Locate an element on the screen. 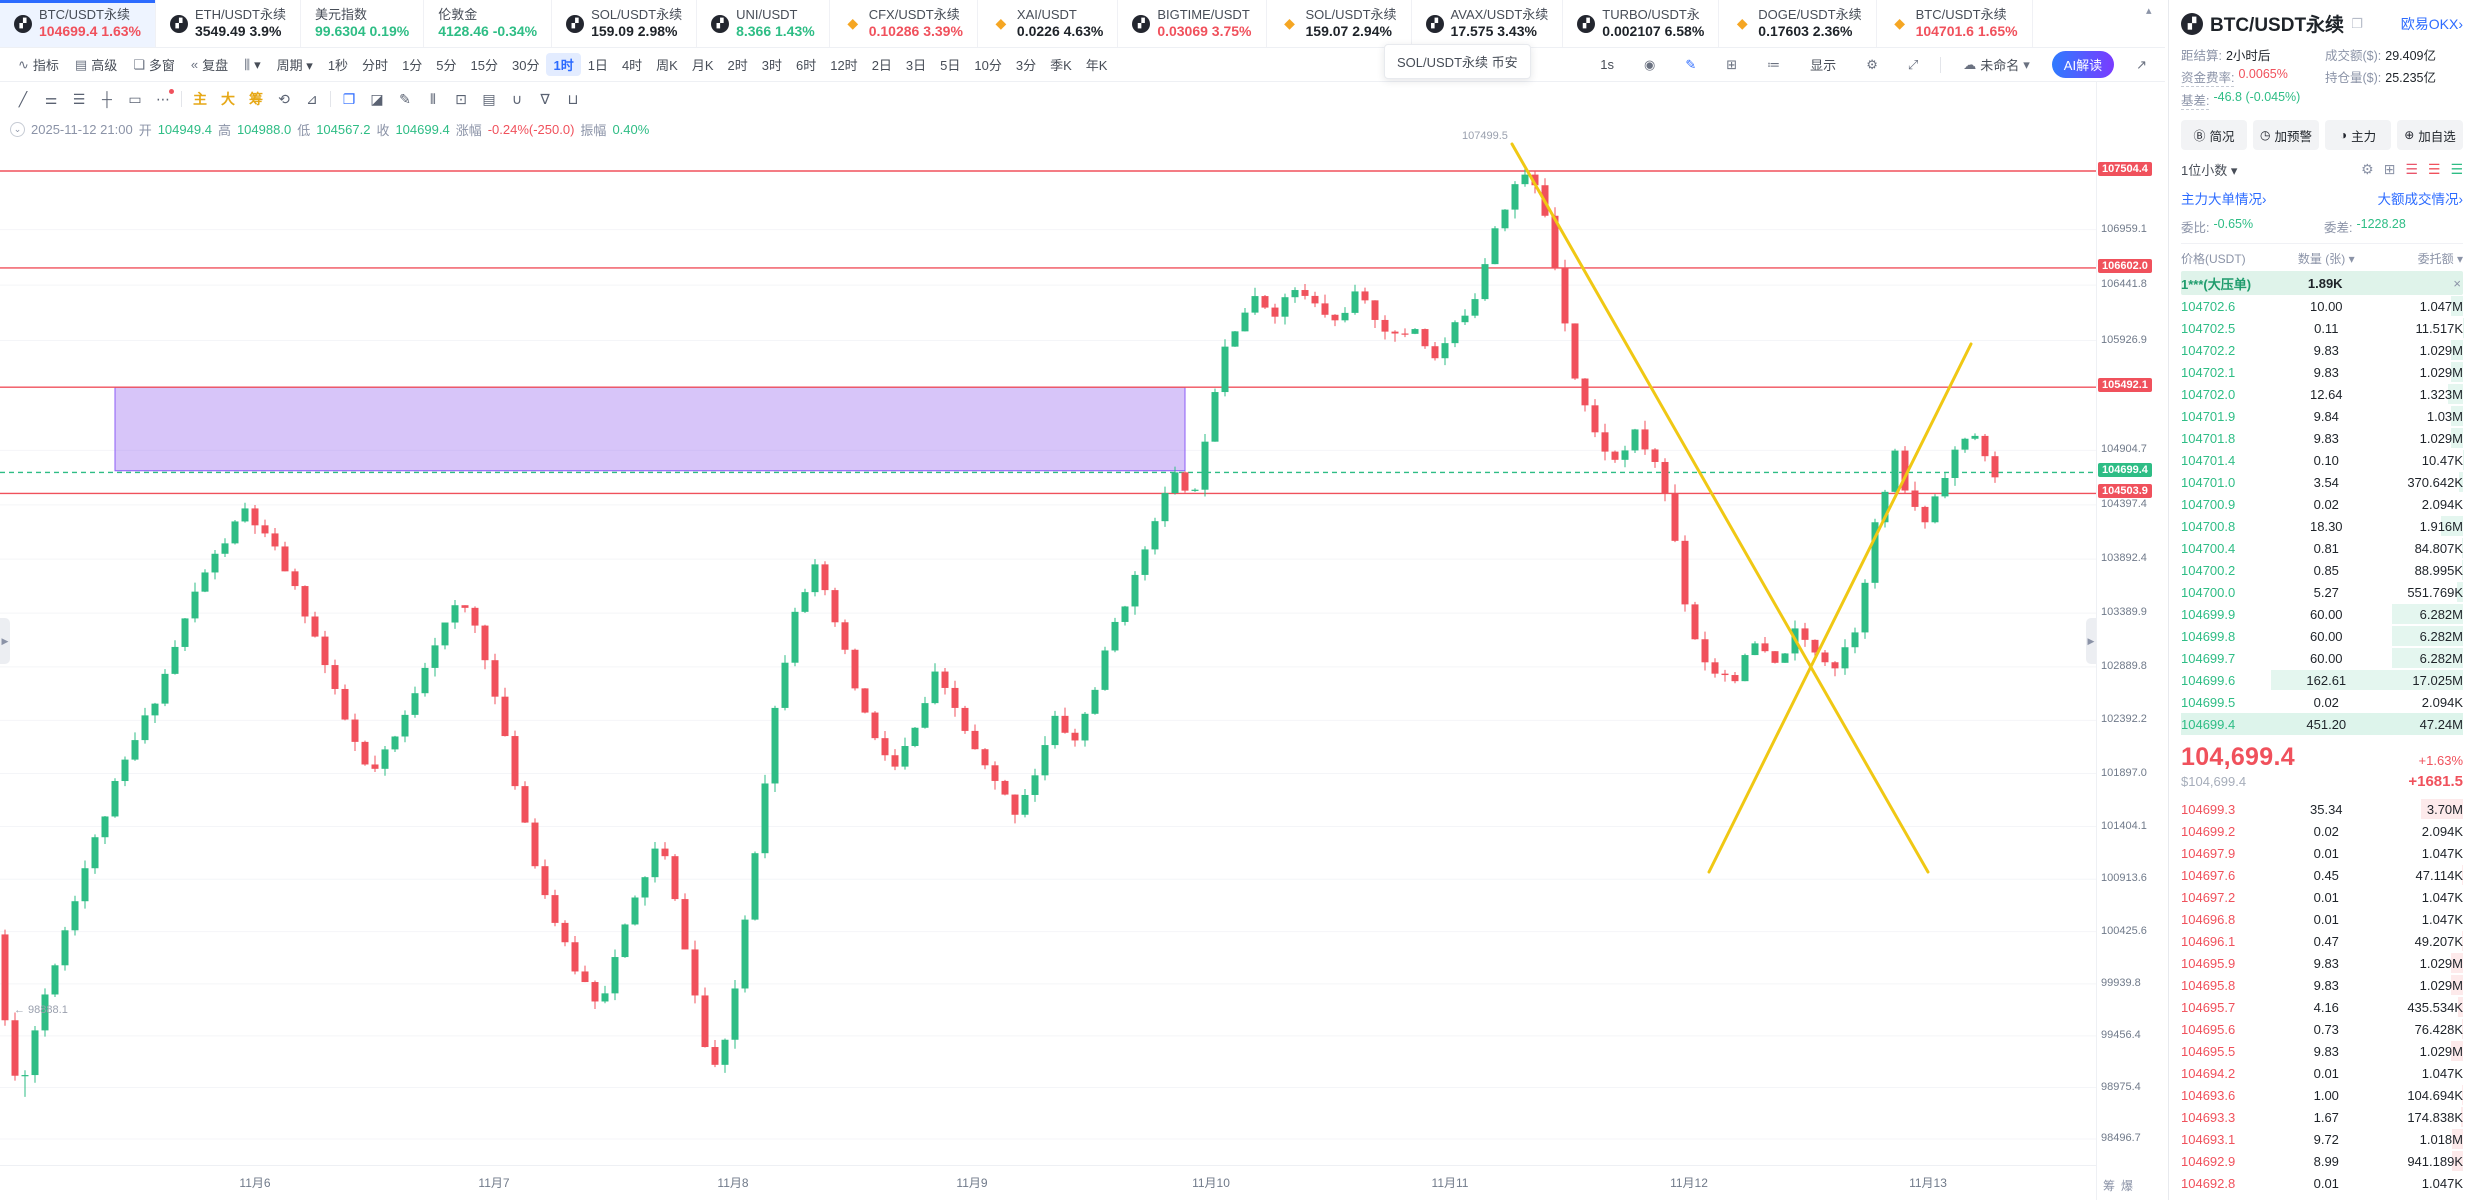 The height and width of the screenshot is (1200, 2473). bid-row: 104696.1 0.47 49.207K is located at coordinates (2322, 941).